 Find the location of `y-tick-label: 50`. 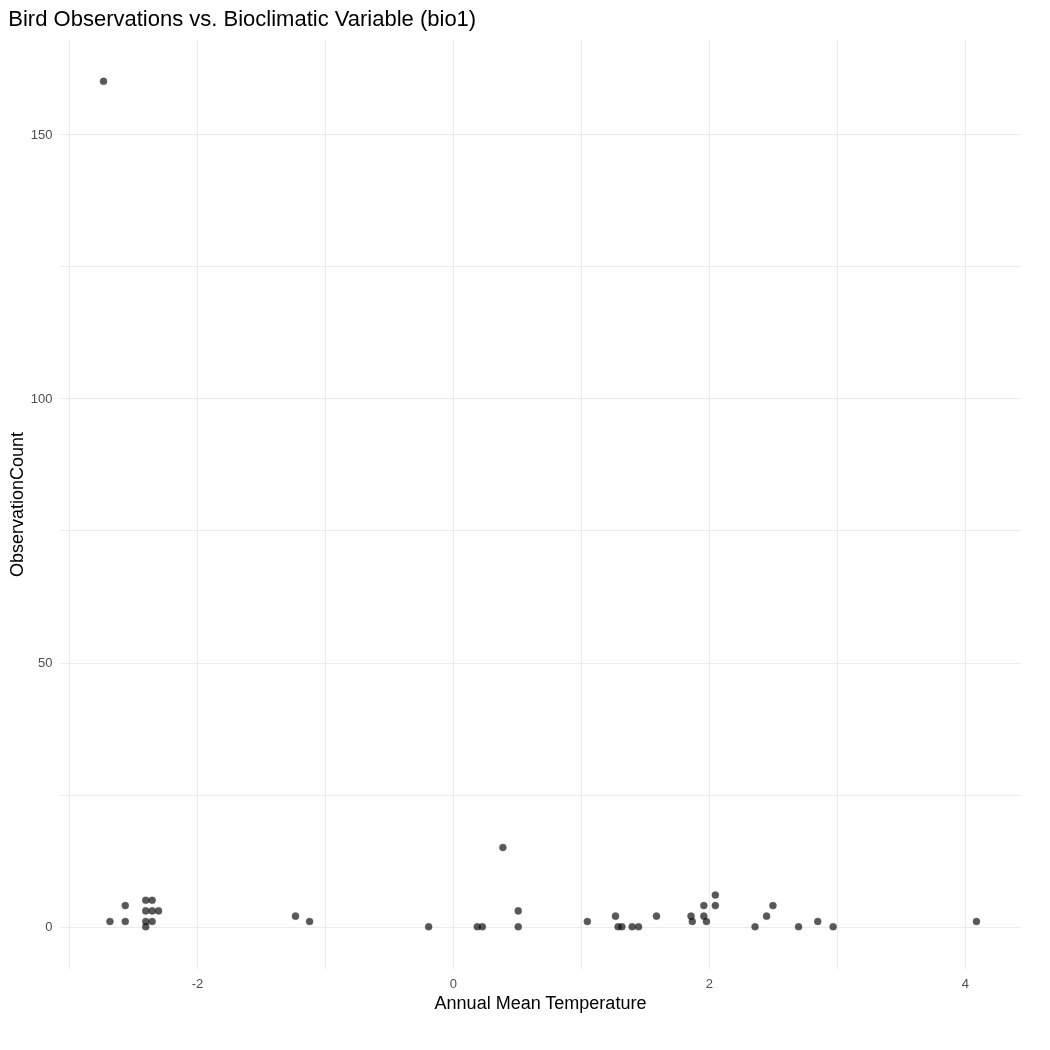

y-tick-label: 50 is located at coordinates (45, 663).